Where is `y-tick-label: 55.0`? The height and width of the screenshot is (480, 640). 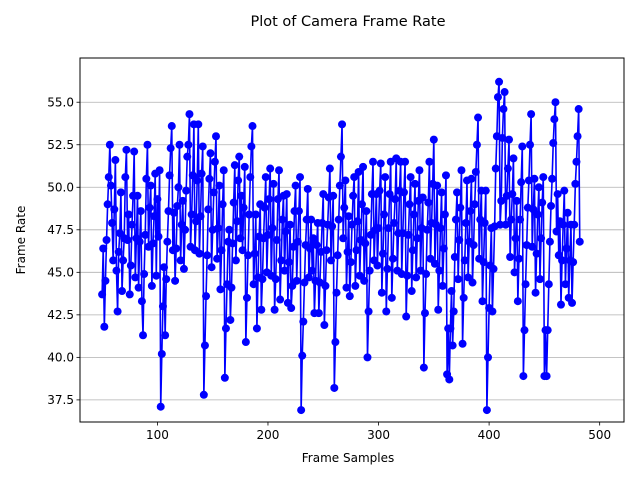
y-tick-label: 55.0 is located at coordinates (60, 103).